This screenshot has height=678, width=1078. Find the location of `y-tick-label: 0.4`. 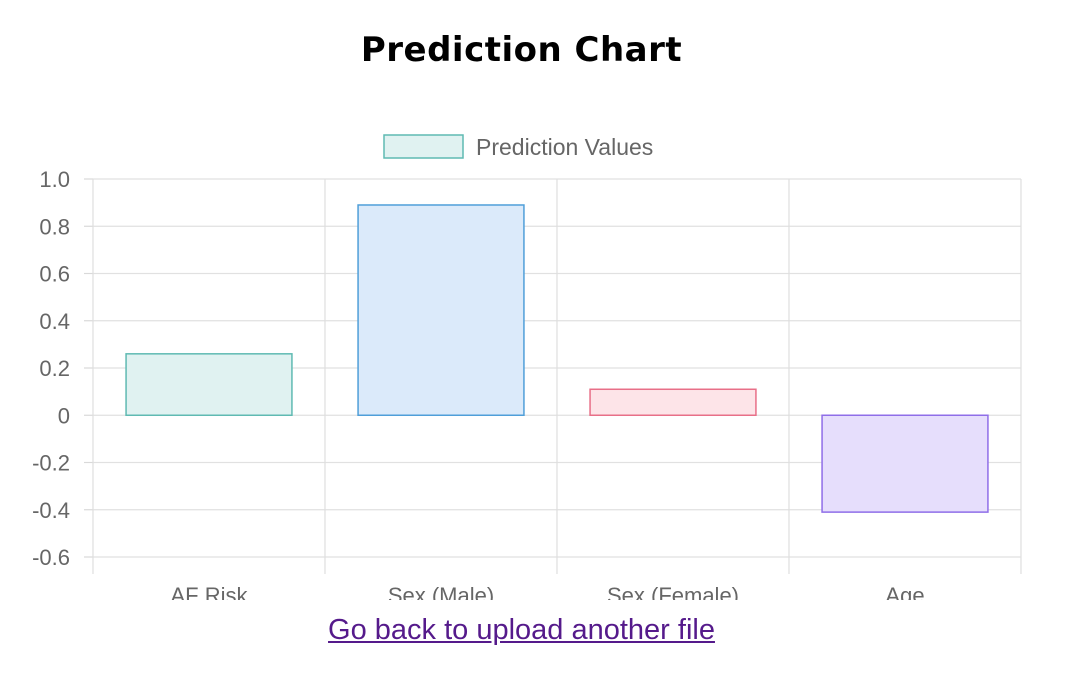

y-tick-label: 0.4 is located at coordinates (54, 321).